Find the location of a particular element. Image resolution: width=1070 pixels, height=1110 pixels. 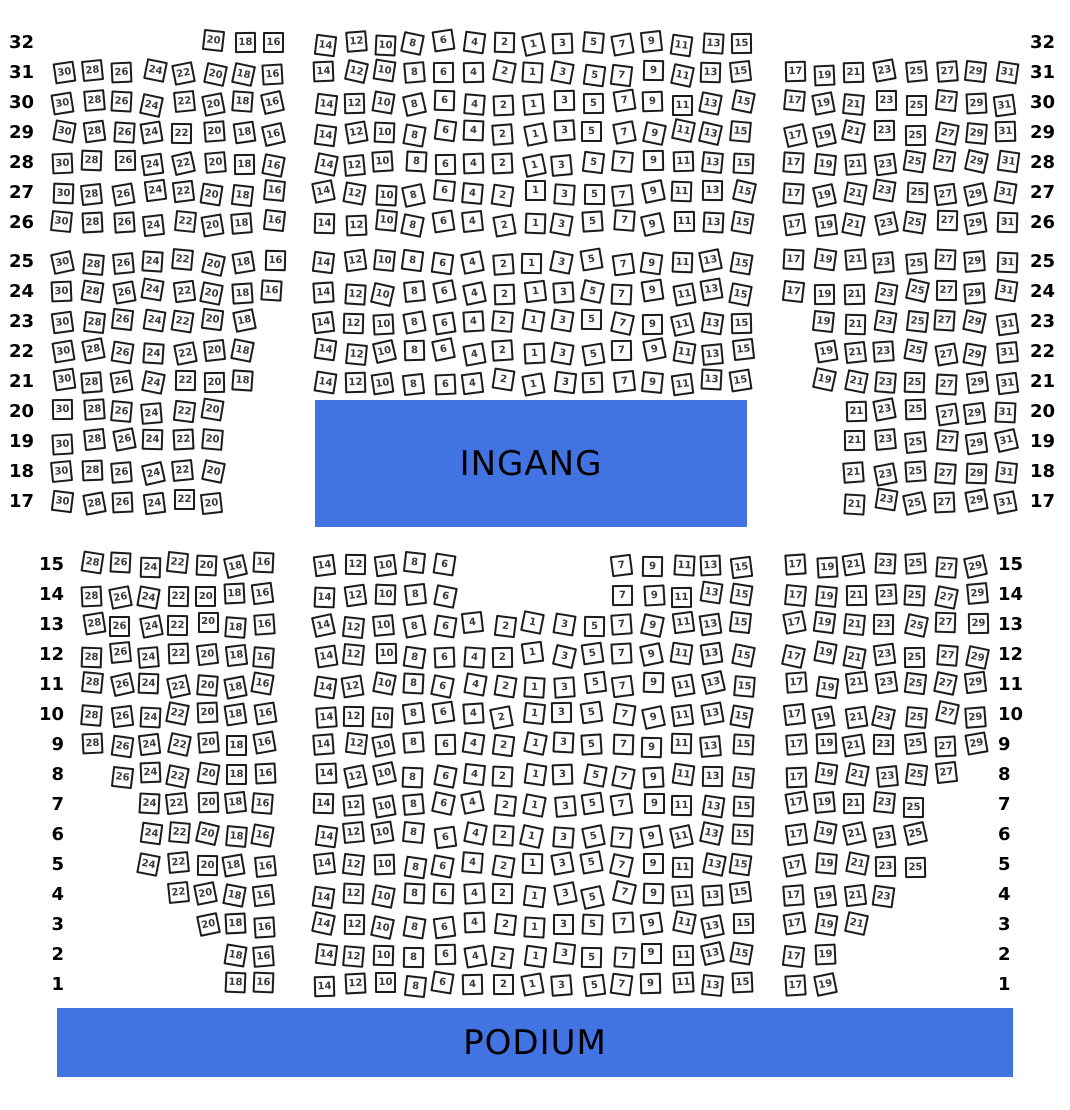

seat-row21-13: 13 is located at coordinates (711, 379).